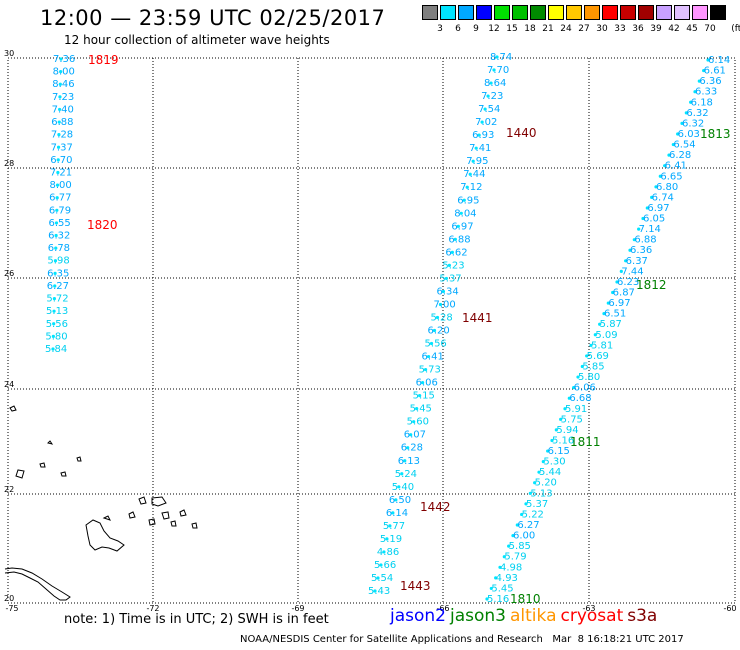 The width and height of the screenshot is (740, 650). What do you see at coordinates (430, 370) in the screenshot?
I see `wave-height-value: 5.73` at bounding box center [430, 370].